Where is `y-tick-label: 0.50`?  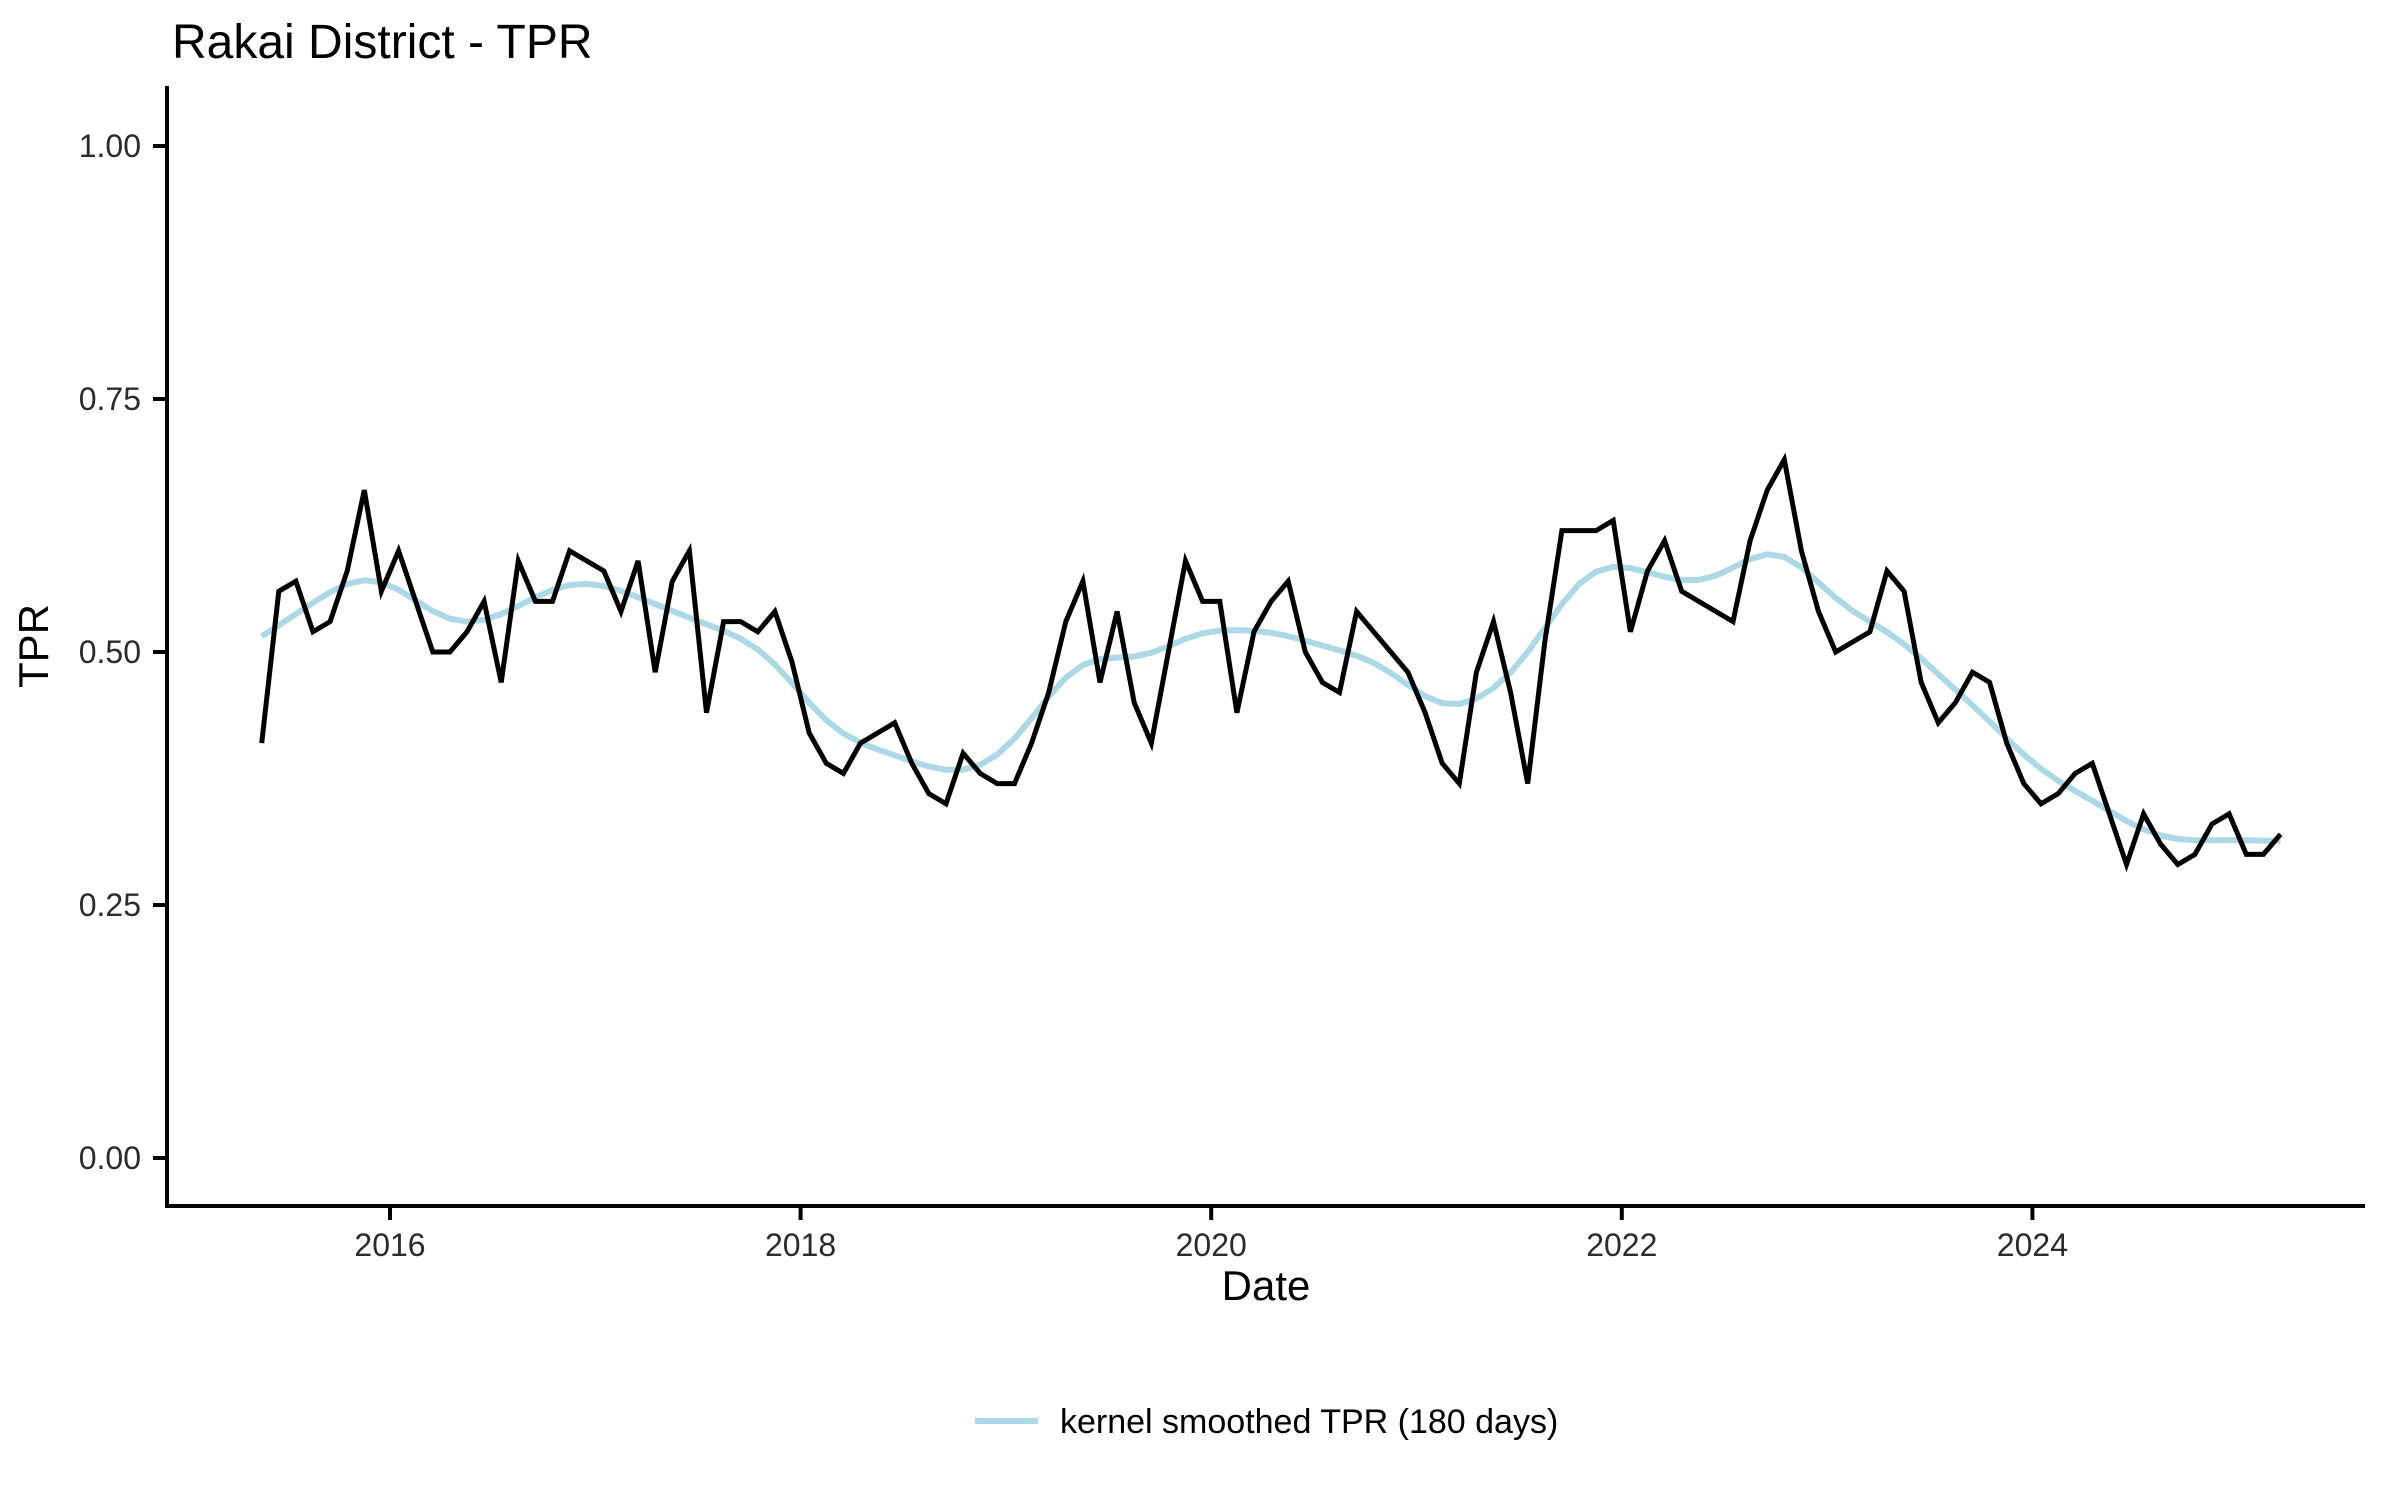
y-tick-label: 0.50 is located at coordinates (110, 652).